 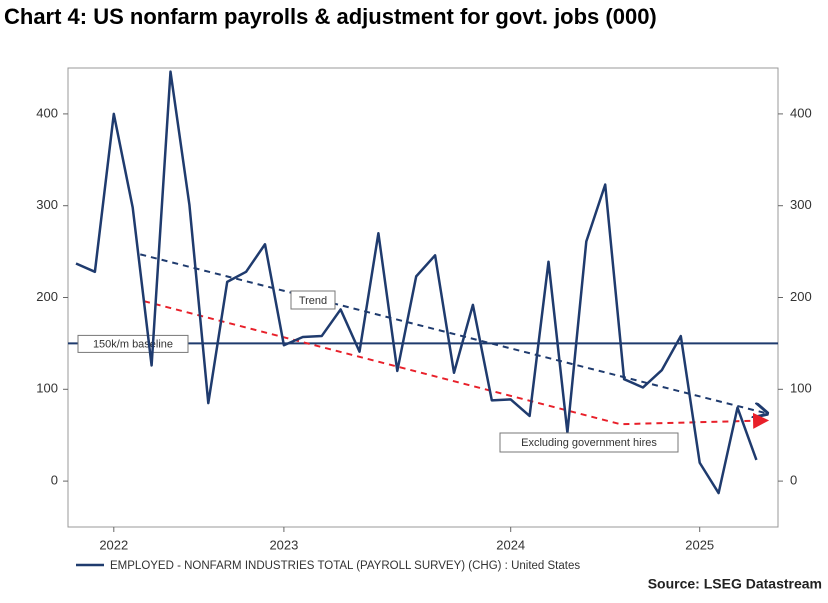 I want to click on x-tick-label: 2025, so click(x=699, y=544).